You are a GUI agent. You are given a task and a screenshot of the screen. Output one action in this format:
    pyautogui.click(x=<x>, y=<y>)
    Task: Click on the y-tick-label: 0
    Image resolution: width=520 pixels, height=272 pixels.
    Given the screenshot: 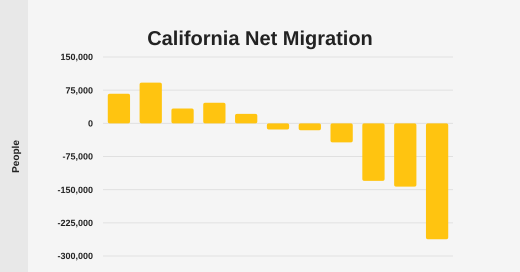 What is the action you would take?
    pyautogui.click(x=90, y=123)
    